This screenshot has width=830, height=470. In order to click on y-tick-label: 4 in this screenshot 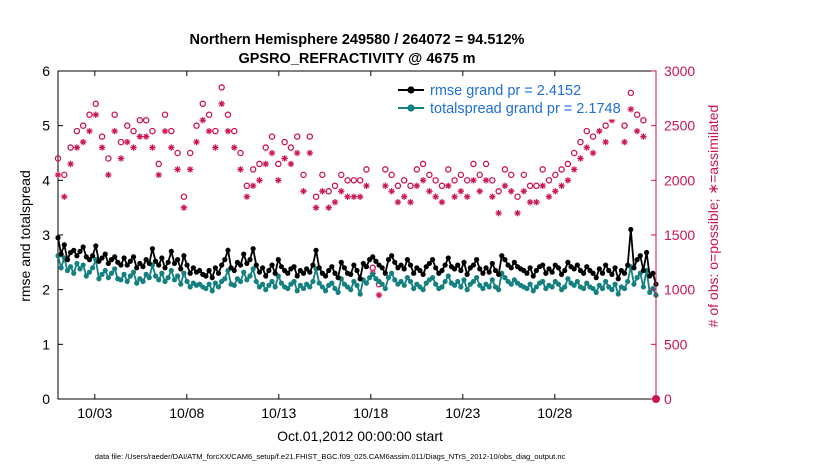, I will do `click(46, 180)`.